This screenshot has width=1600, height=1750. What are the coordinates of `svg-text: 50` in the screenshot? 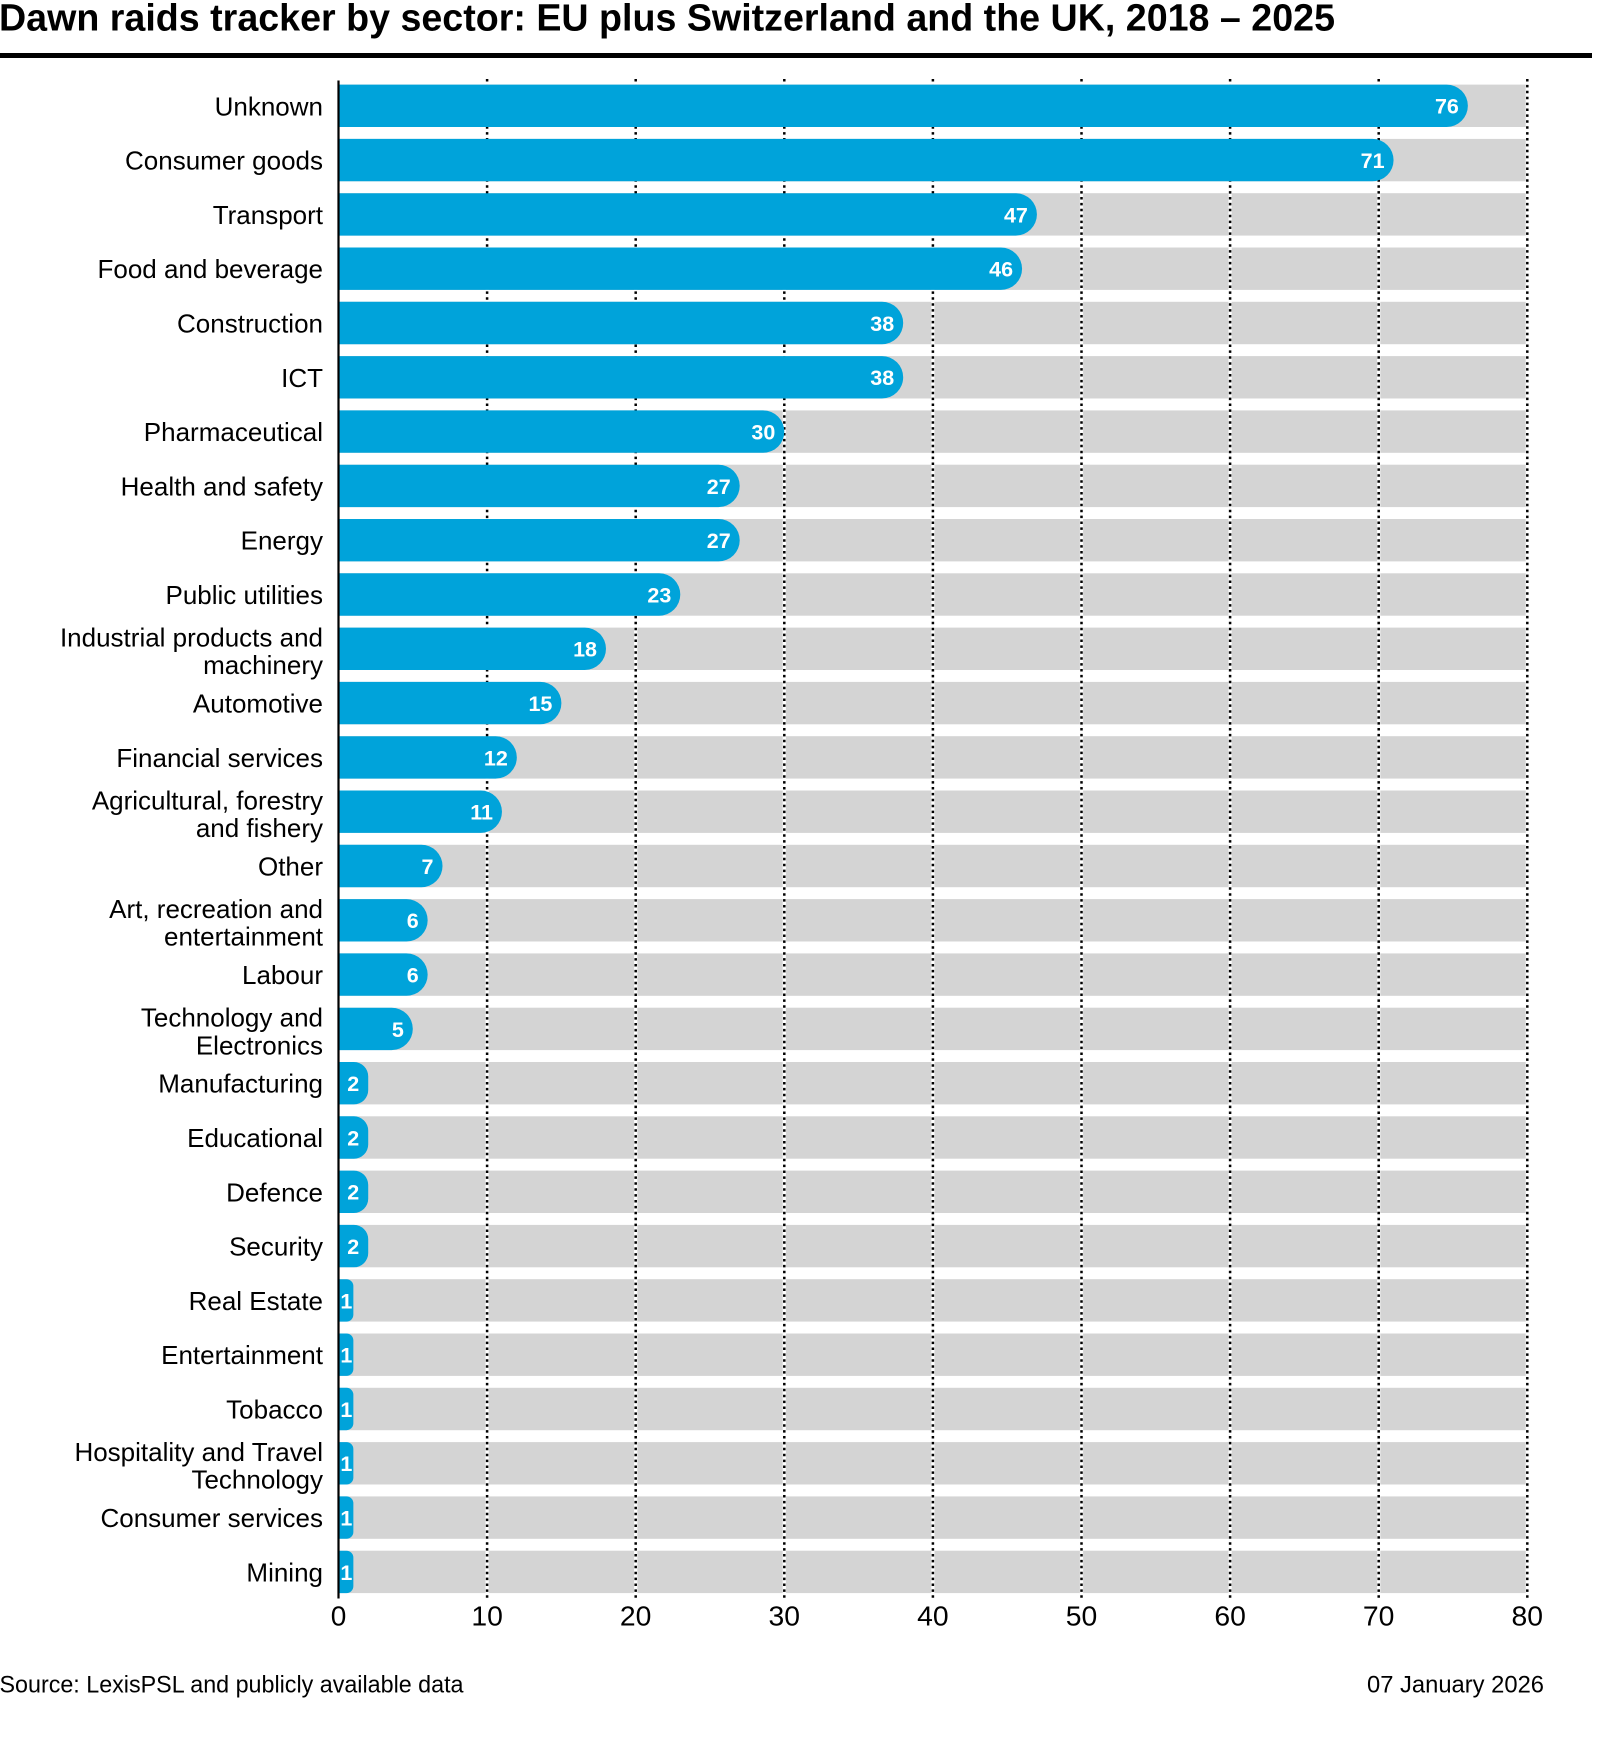 It's located at (1082, 1615).